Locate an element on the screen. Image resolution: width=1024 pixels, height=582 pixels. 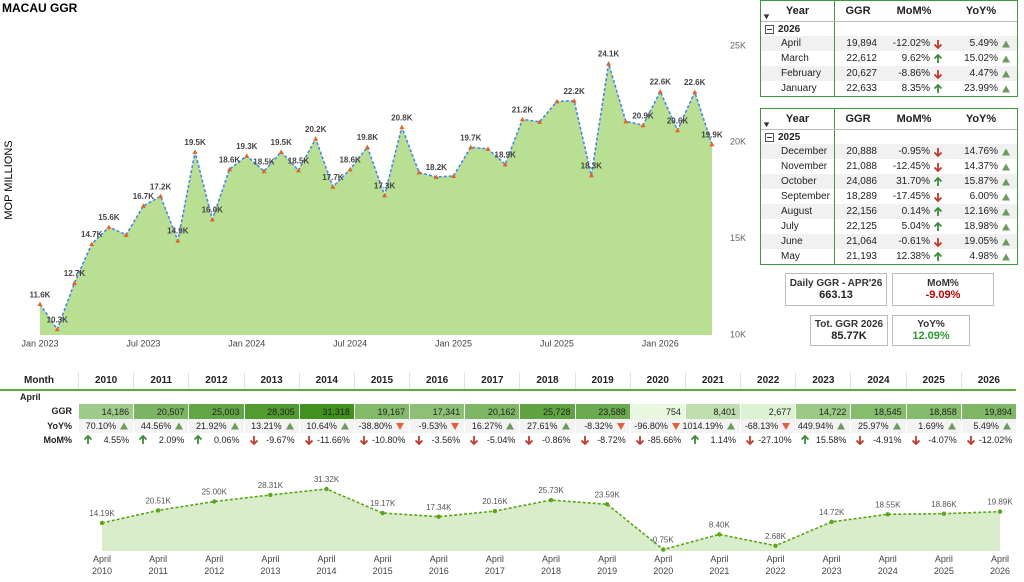
group-row: 2026 is located at coordinates (889, 29).